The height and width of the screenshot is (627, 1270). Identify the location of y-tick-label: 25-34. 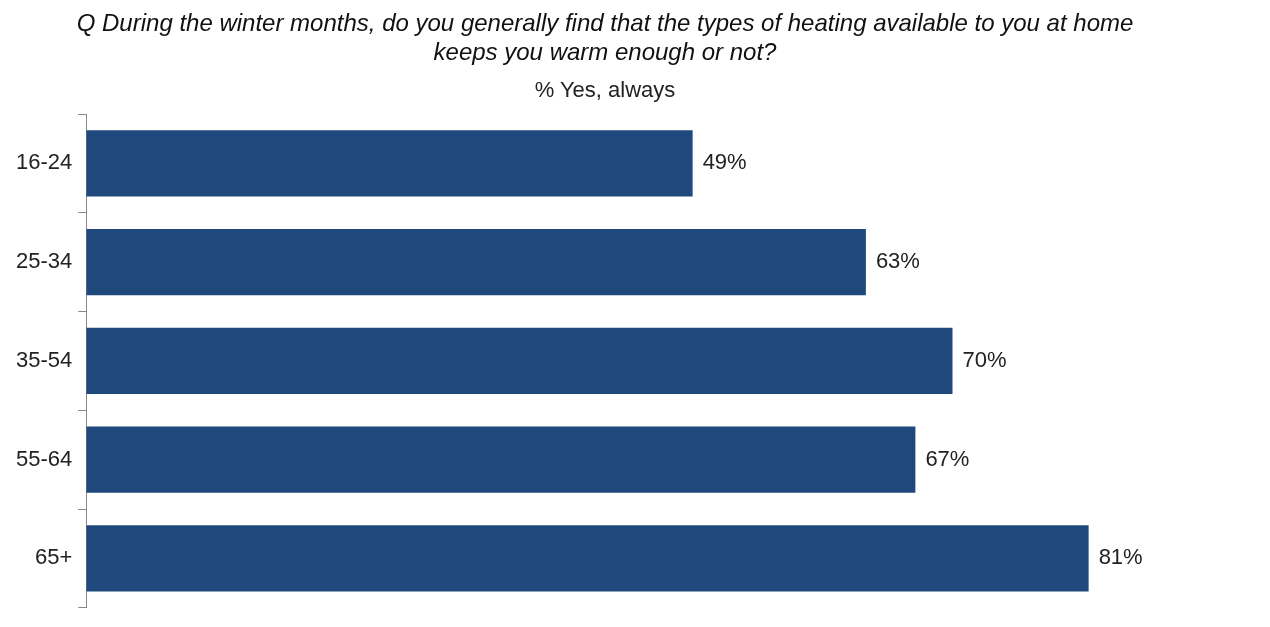
(44, 261).